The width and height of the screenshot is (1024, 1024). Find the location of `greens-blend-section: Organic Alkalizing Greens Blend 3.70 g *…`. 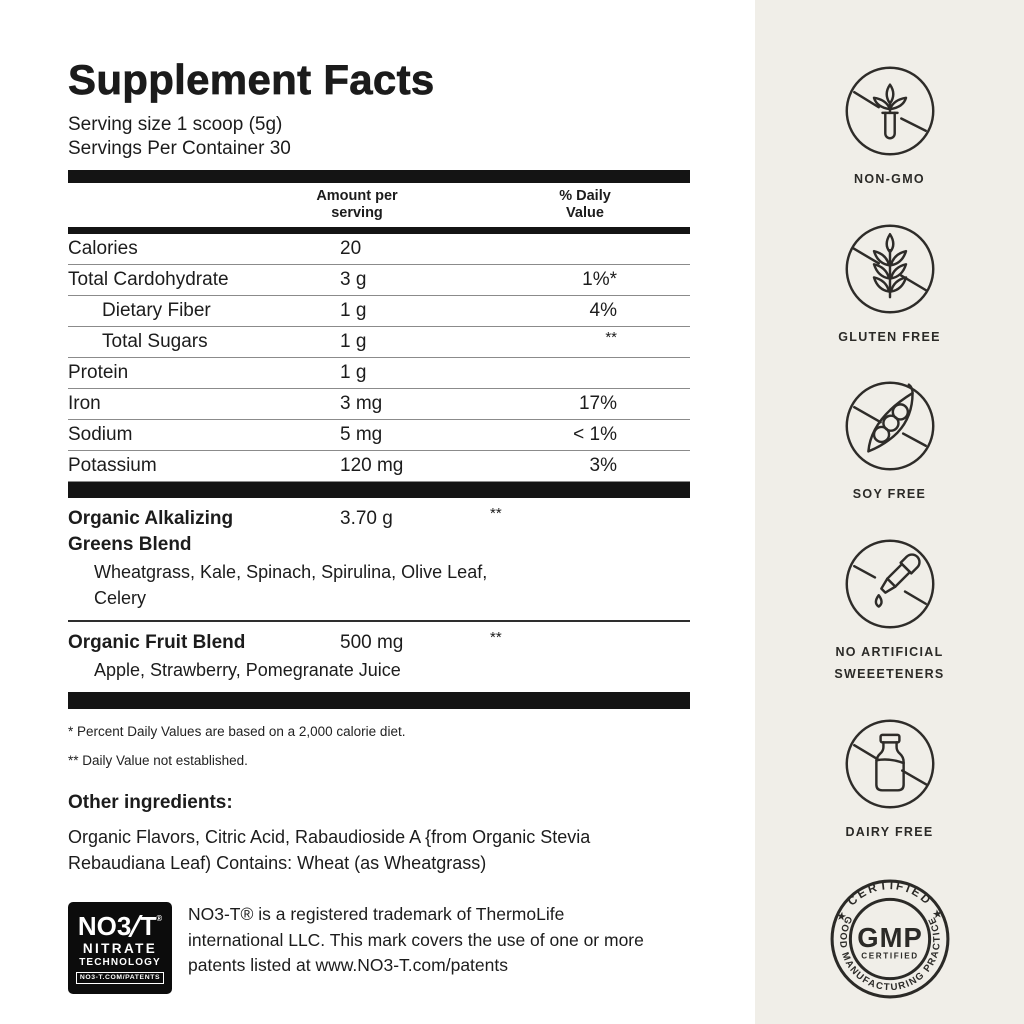

greens-blend-section: Organic Alkalizing Greens Blend 3.70 g *… is located at coordinates (379, 560).